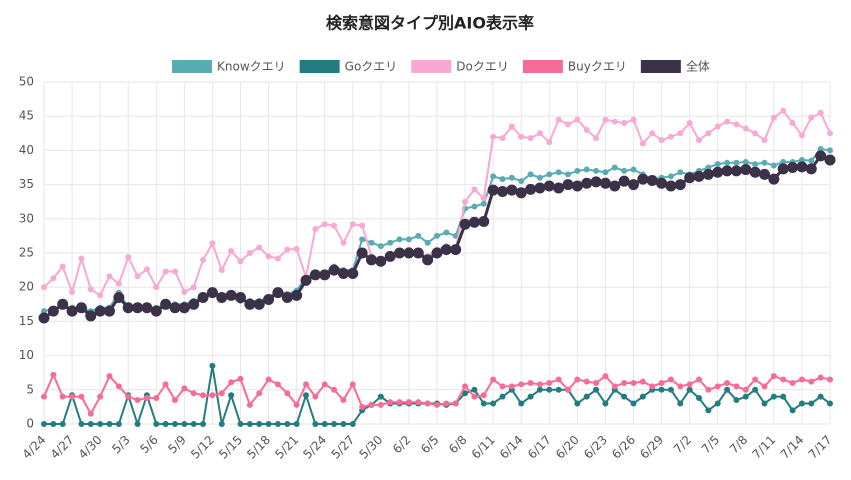 The width and height of the screenshot is (851, 480). What do you see at coordinates (711, 445) in the screenshot?
I see `x-tick-label: 7/5` at bounding box center [711, 445].